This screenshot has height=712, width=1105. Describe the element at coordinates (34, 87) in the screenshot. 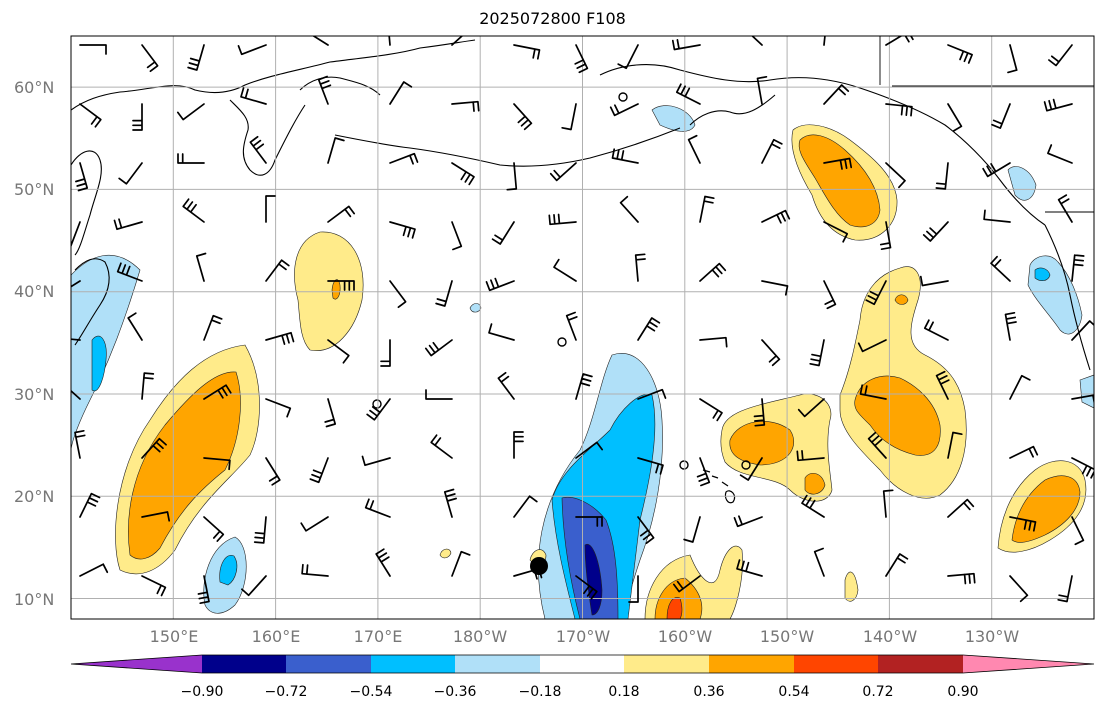

I see `lat-label: 60°N` at that location.